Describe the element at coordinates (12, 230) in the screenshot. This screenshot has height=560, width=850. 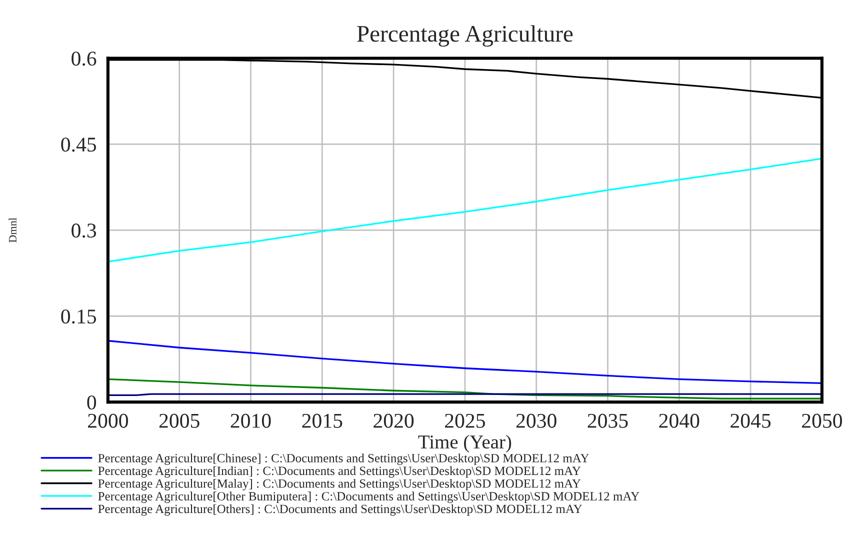
I see `y-axis-title: Dmnl` at that location.